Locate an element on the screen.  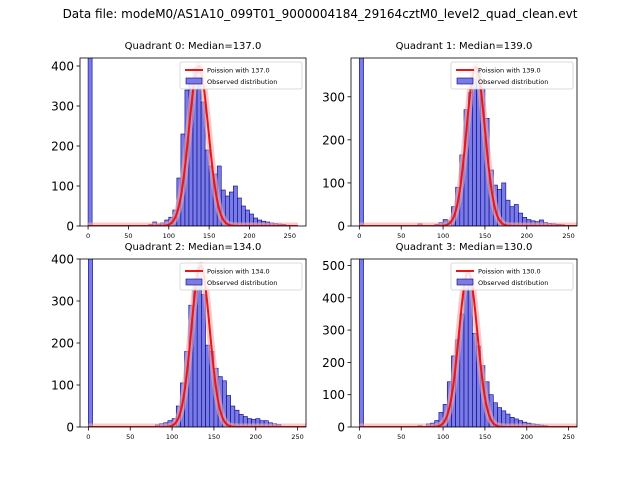
legend-label-poisson: Poission with 134.0 is located at coordinates (238, 272).